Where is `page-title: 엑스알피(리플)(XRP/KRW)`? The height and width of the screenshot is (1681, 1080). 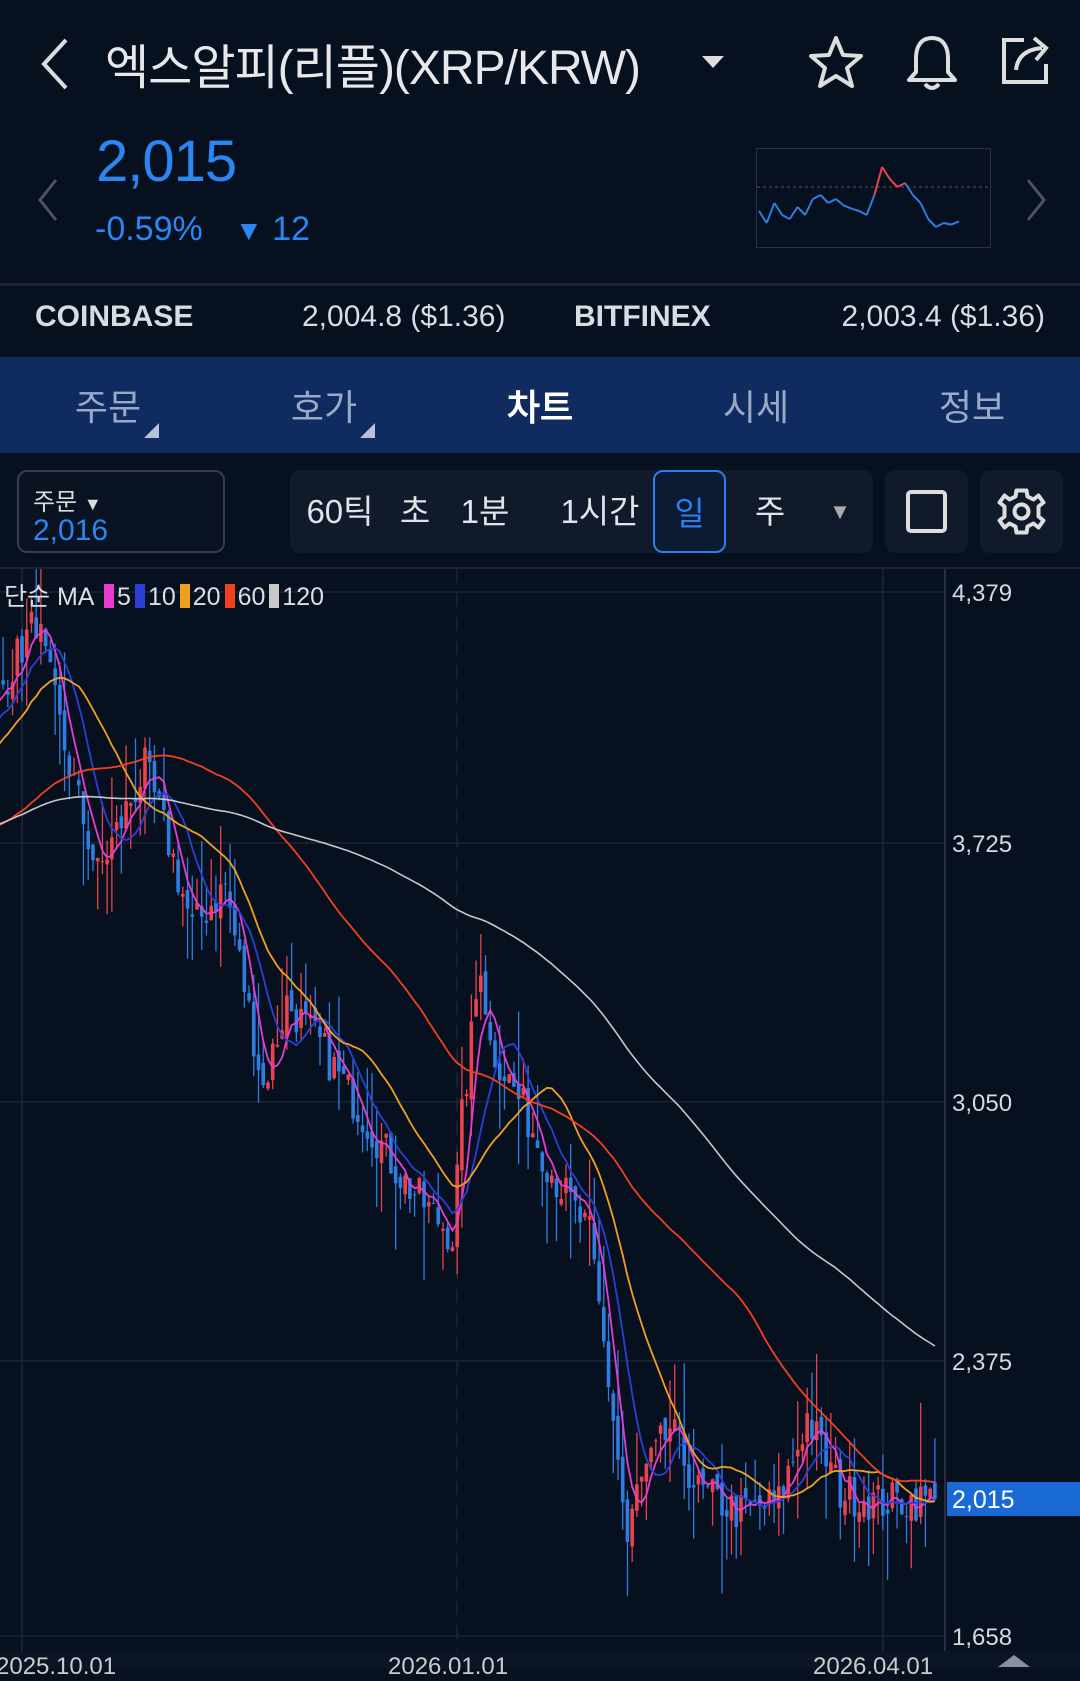
page-title: 엑스알피(리플)(XRP/KRW) is located at coordinates (372, 63).